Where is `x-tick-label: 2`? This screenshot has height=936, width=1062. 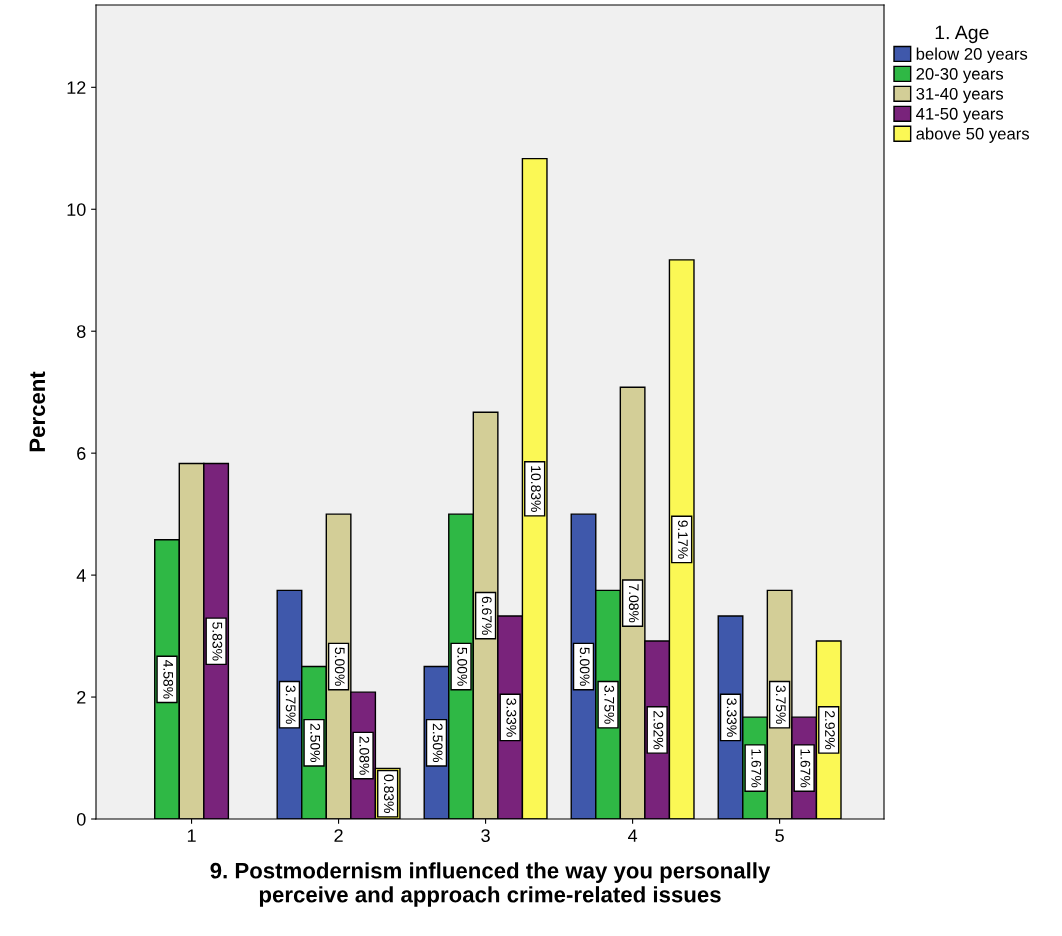 x-tick-label: 2 is located at coordinates (338, 835).